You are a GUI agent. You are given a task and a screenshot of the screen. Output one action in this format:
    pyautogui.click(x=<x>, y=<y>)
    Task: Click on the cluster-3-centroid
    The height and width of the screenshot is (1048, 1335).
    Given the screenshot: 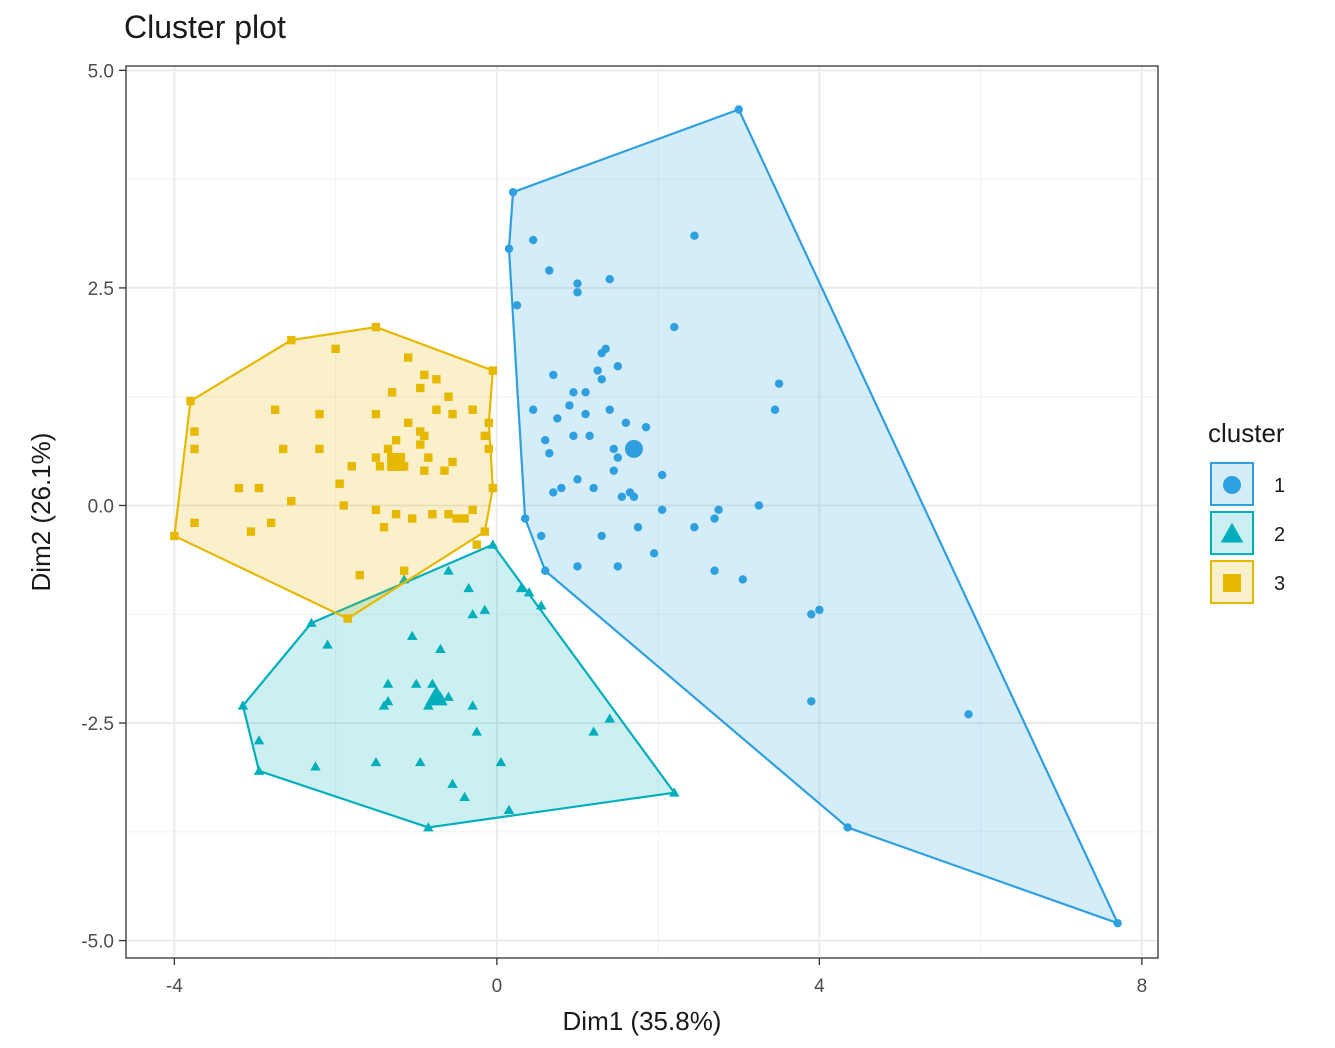 What is the action you would take?
    pyautogui.click(x=396, y=461)
    